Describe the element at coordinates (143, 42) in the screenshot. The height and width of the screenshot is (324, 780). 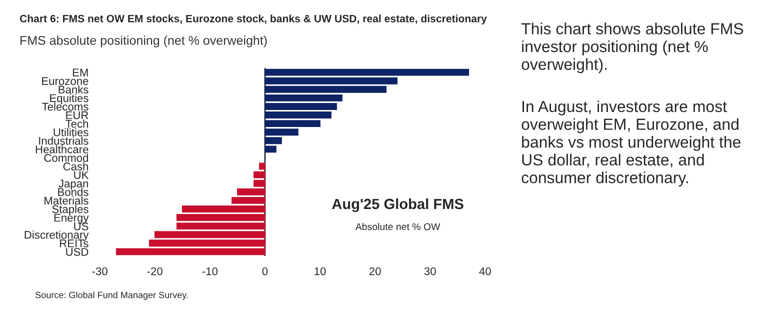
I see `chart-subtitle: FMS absolute positioning (net % overweight)` at that location.